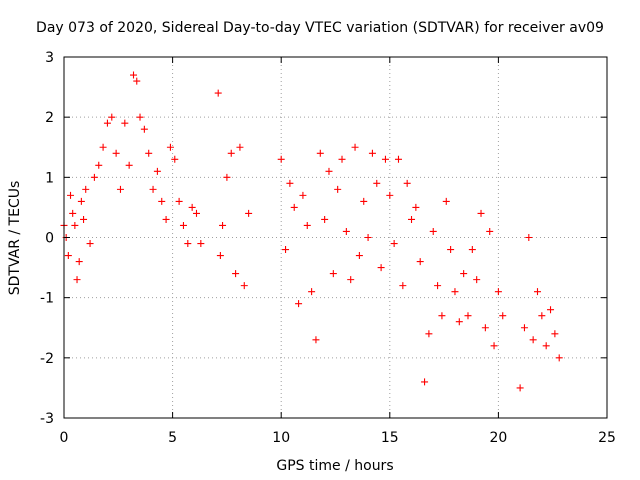 This screenshot has height=480, width=640. Describe the element at coordinates (49, 178) in the screenshot. I see `y-tick-label: 1` at that location.